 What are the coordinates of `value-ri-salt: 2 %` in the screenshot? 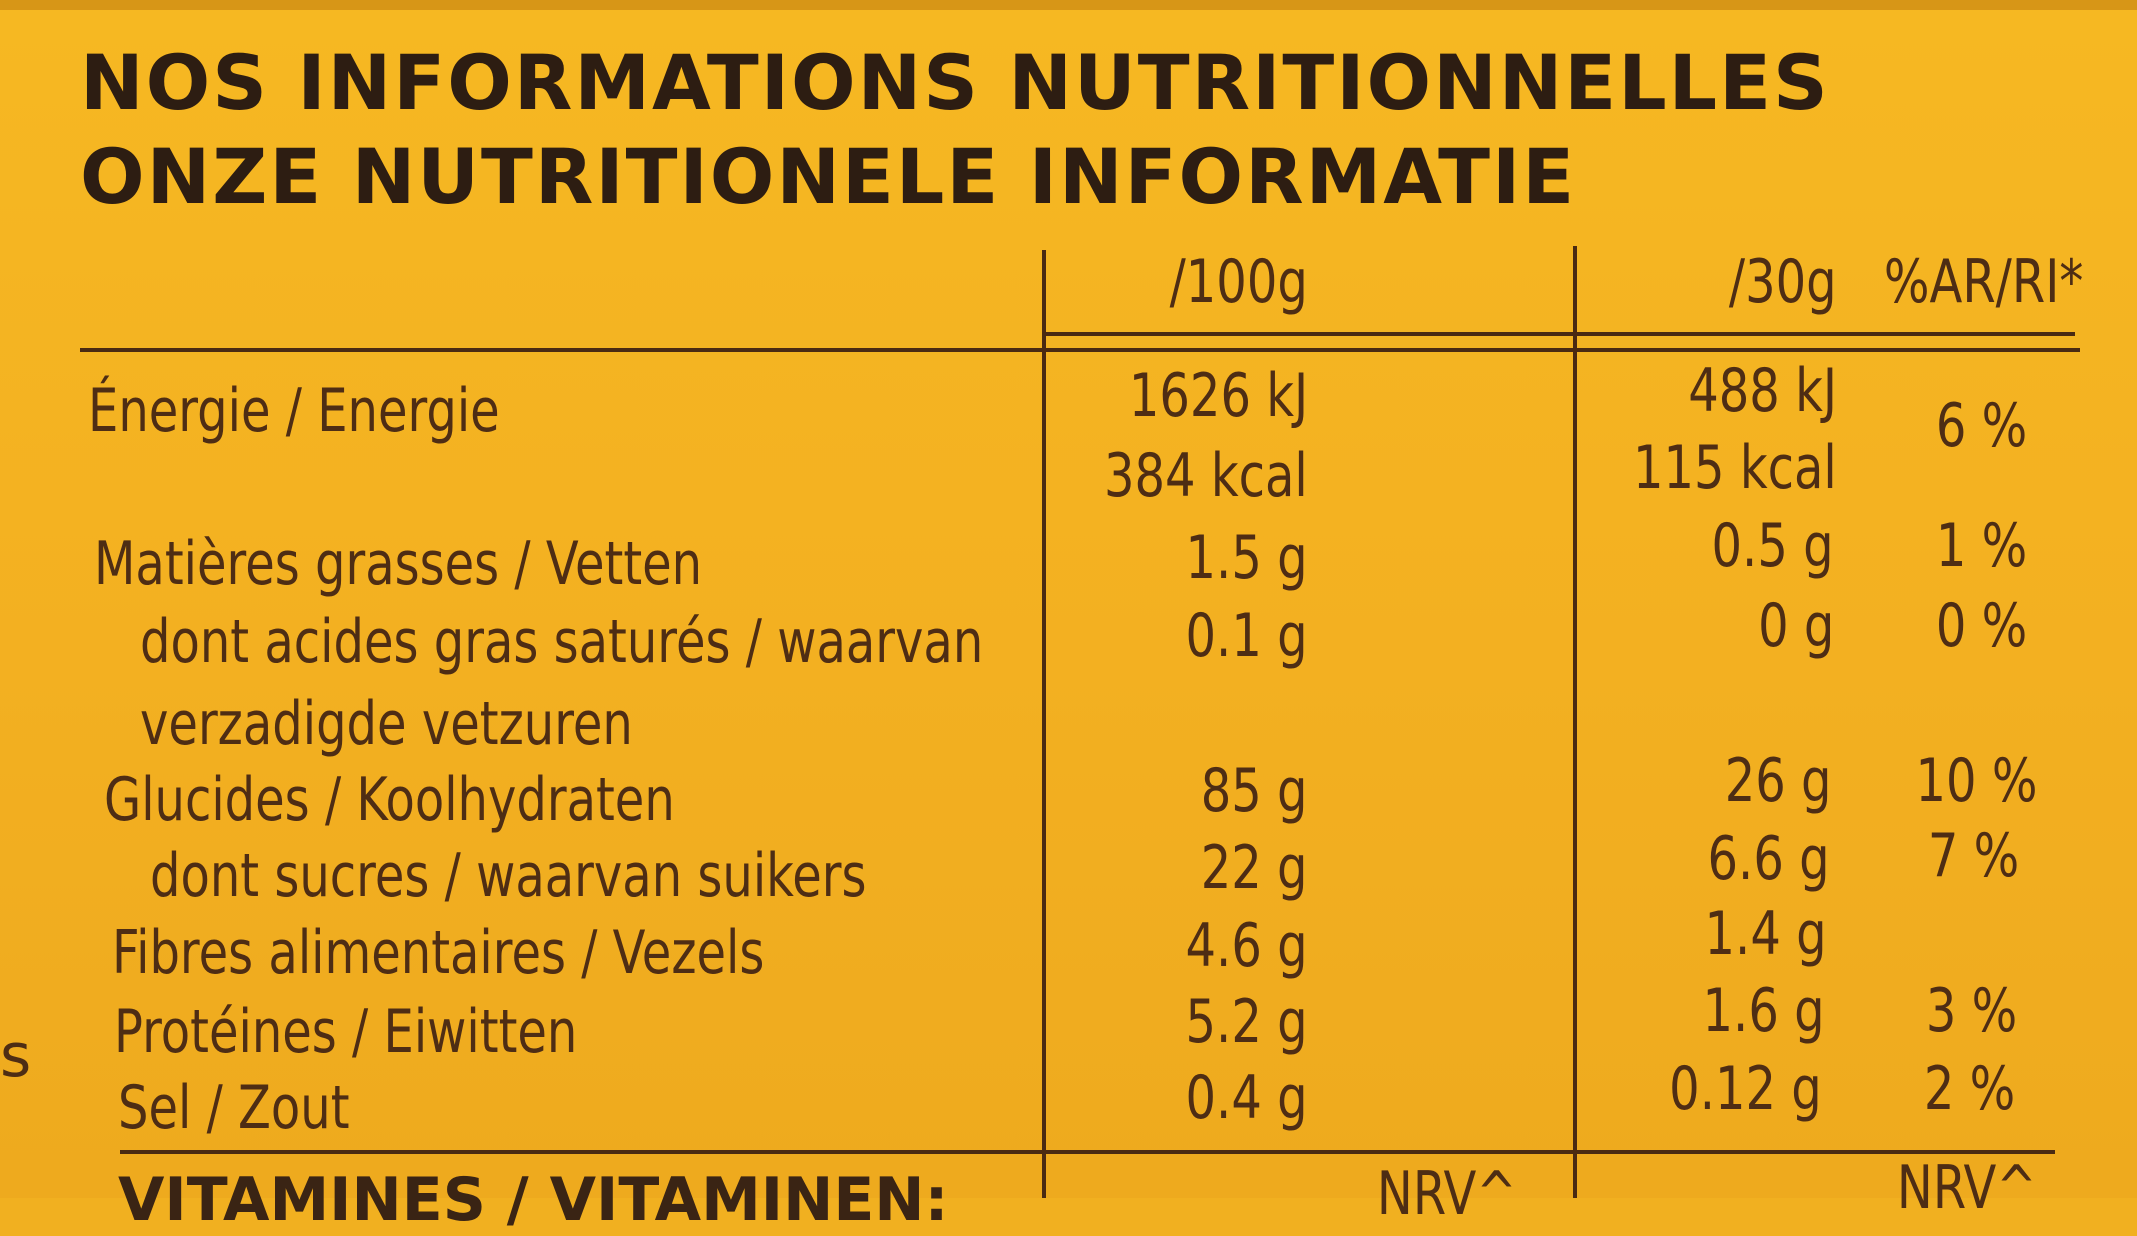 It's located at (1969, 1089).